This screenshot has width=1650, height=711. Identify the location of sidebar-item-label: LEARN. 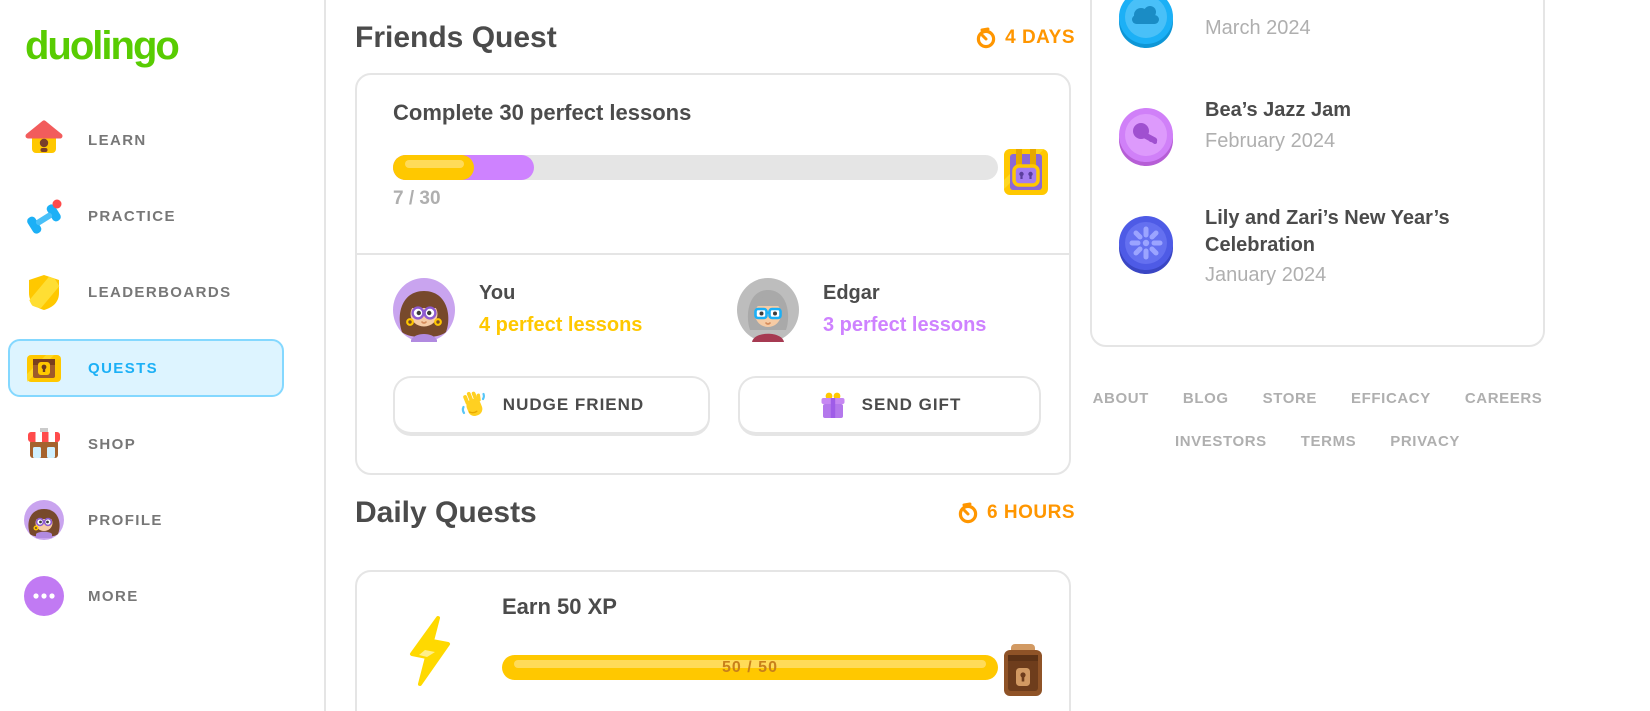
(117, 140).